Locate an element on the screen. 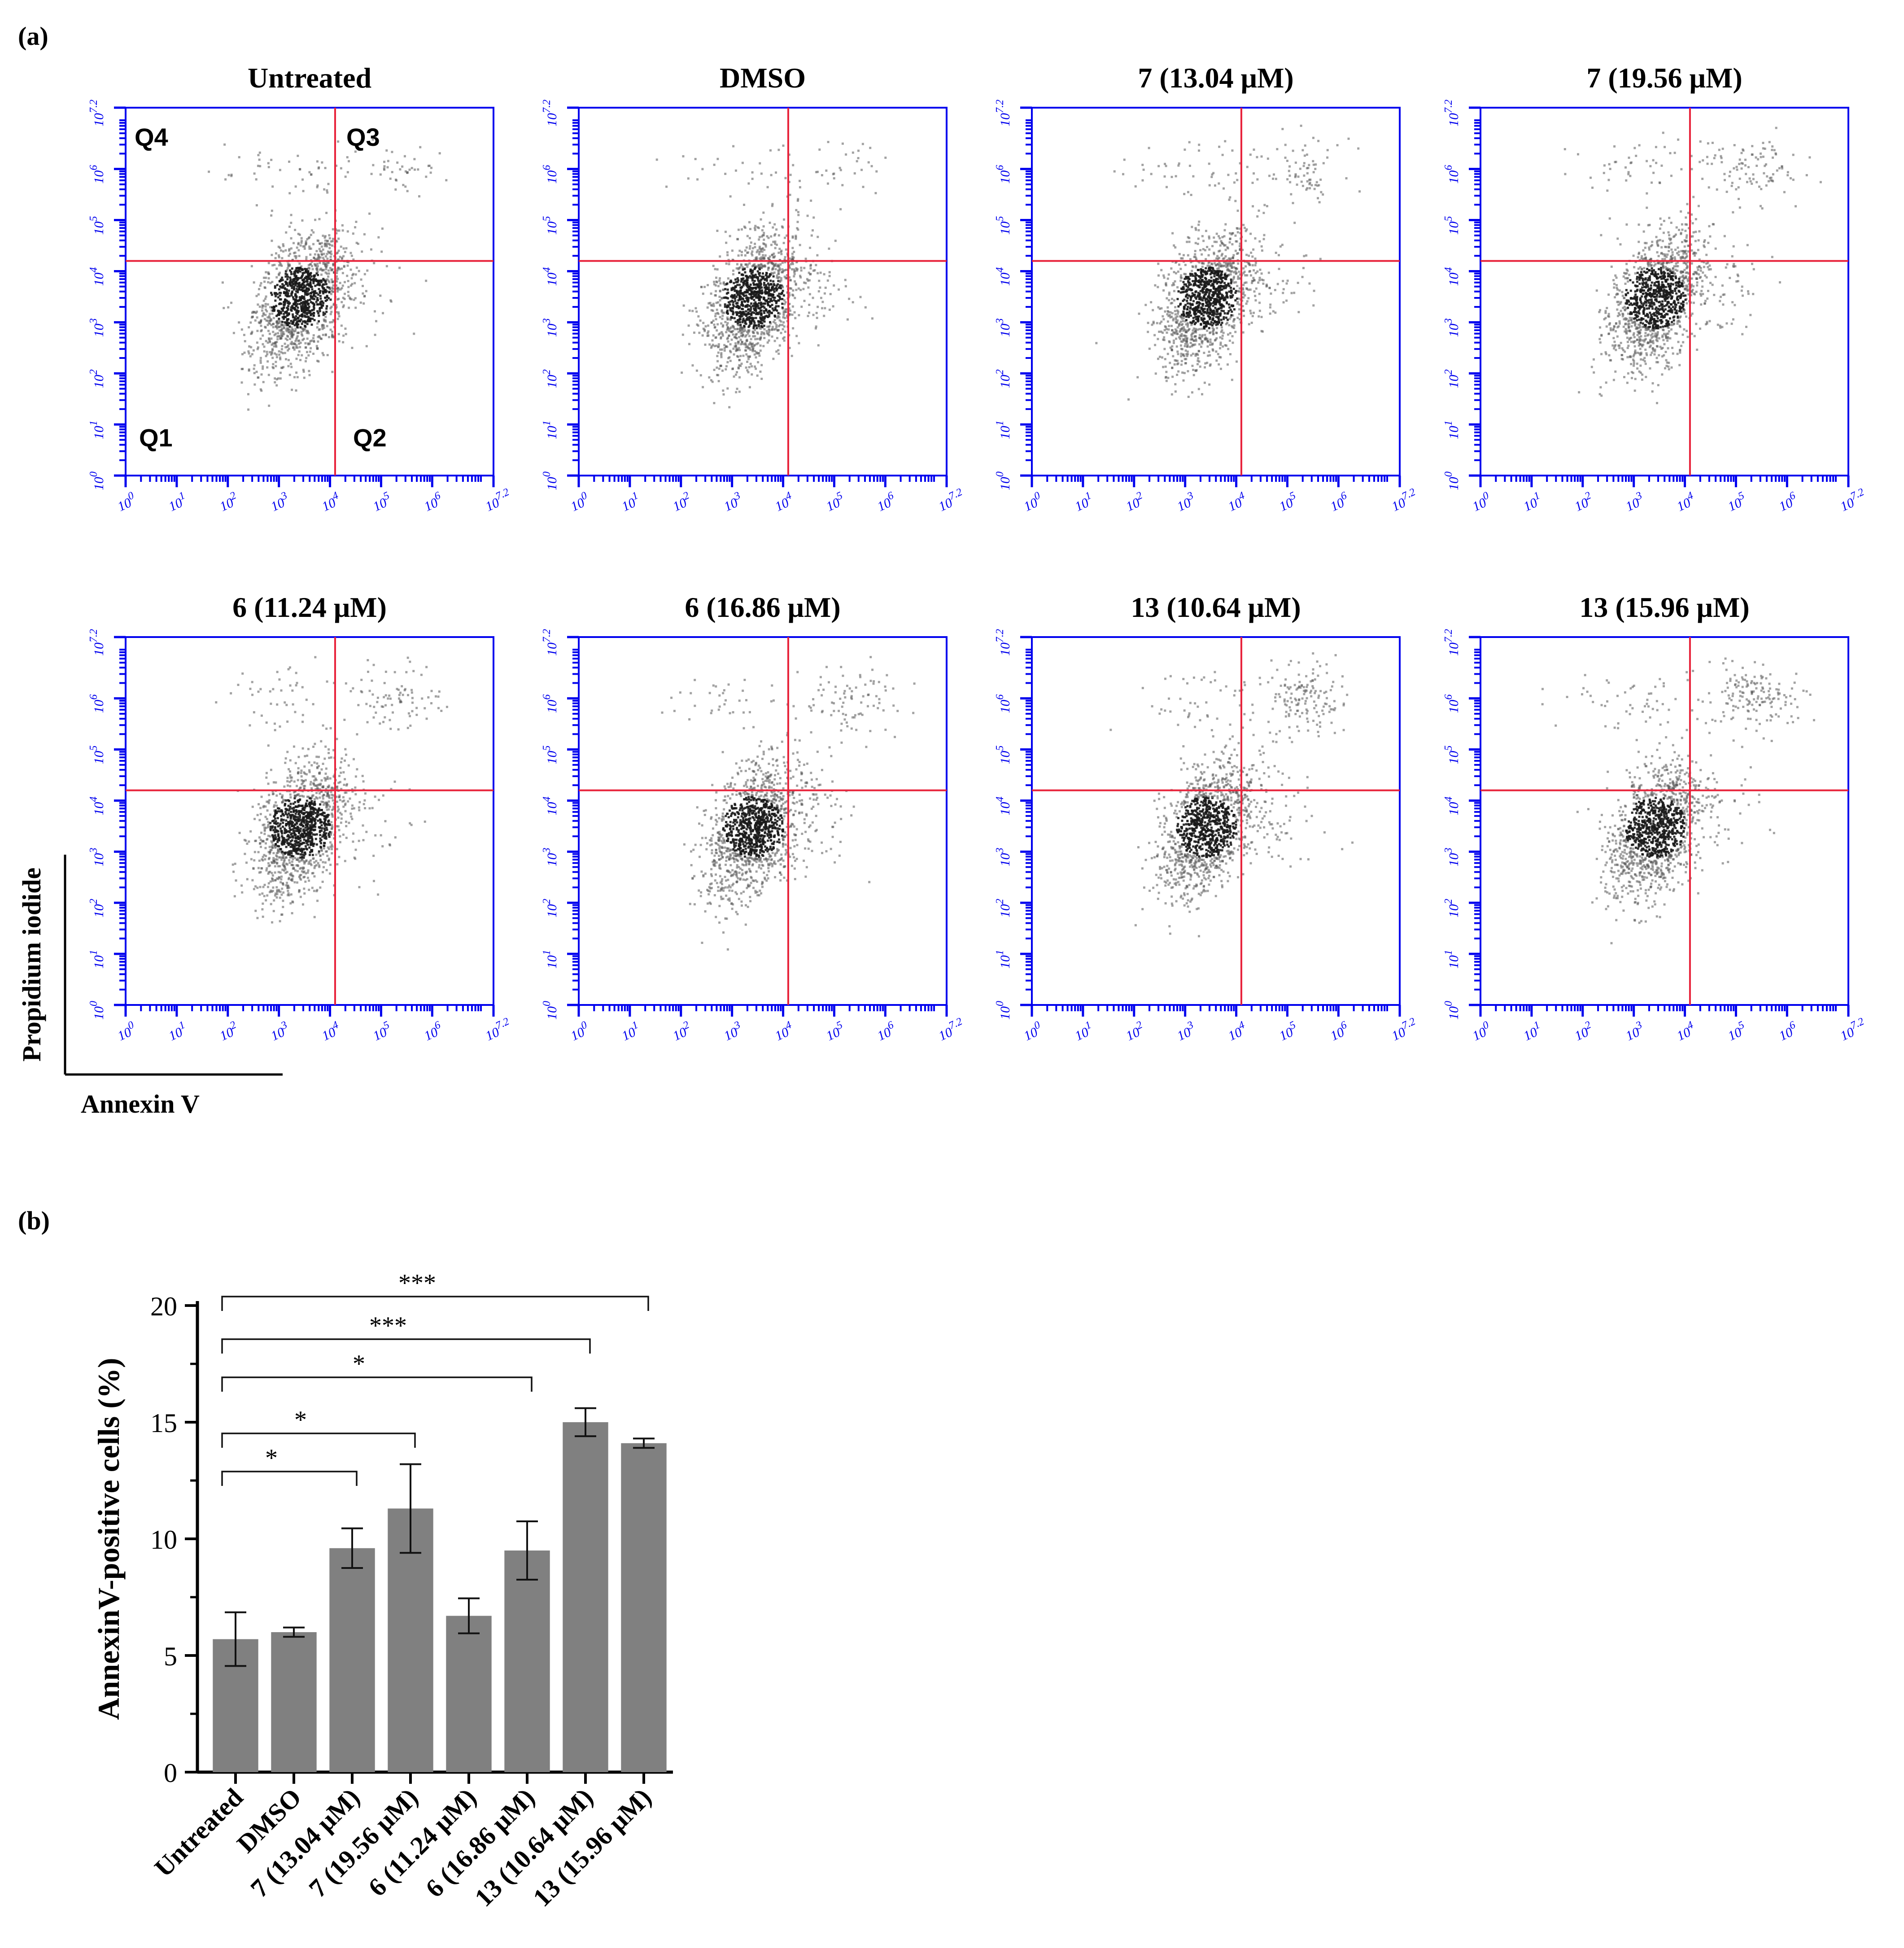  tick-exponent: 6 is located at coordinates (94, 168).